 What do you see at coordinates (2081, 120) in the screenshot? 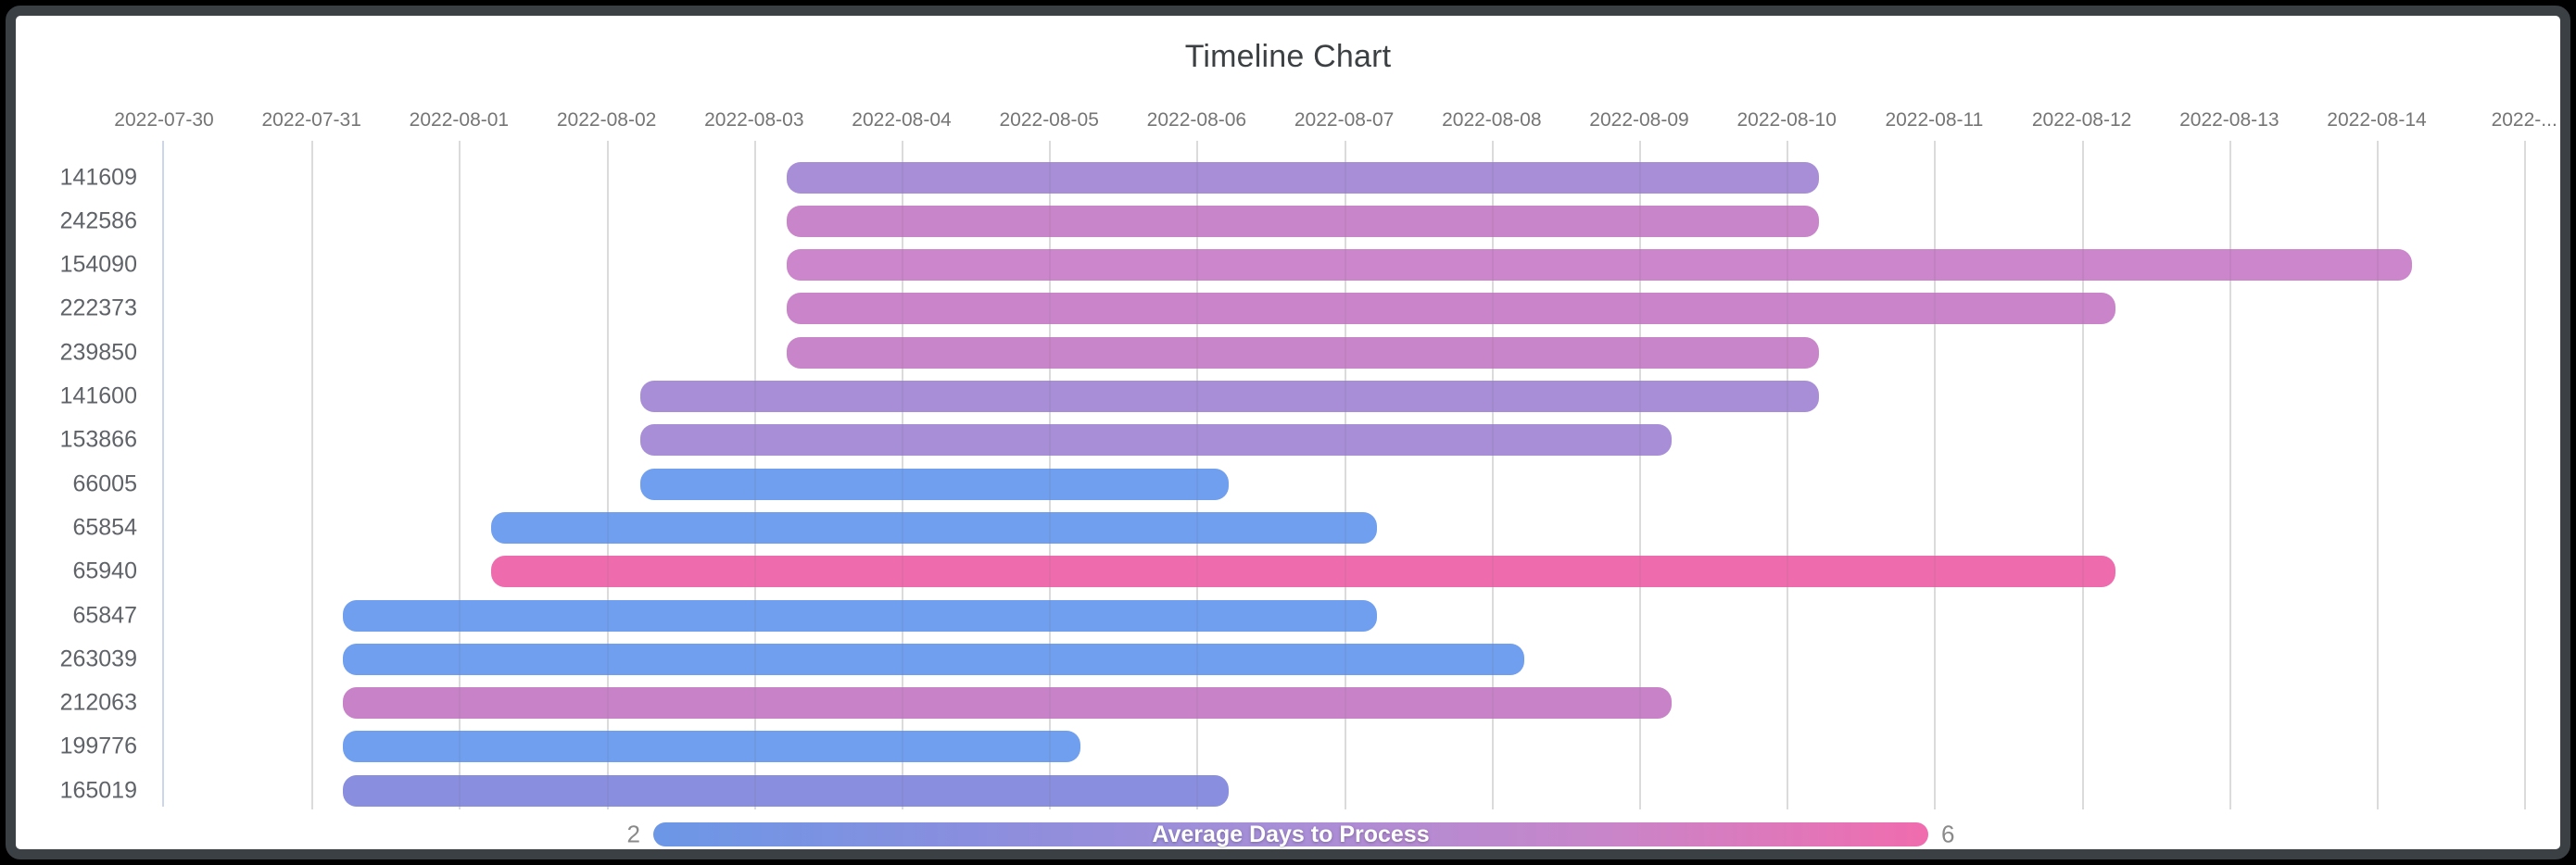
I see `x-tick-label: 2022-08-12` at bounding box center [2081, 120].